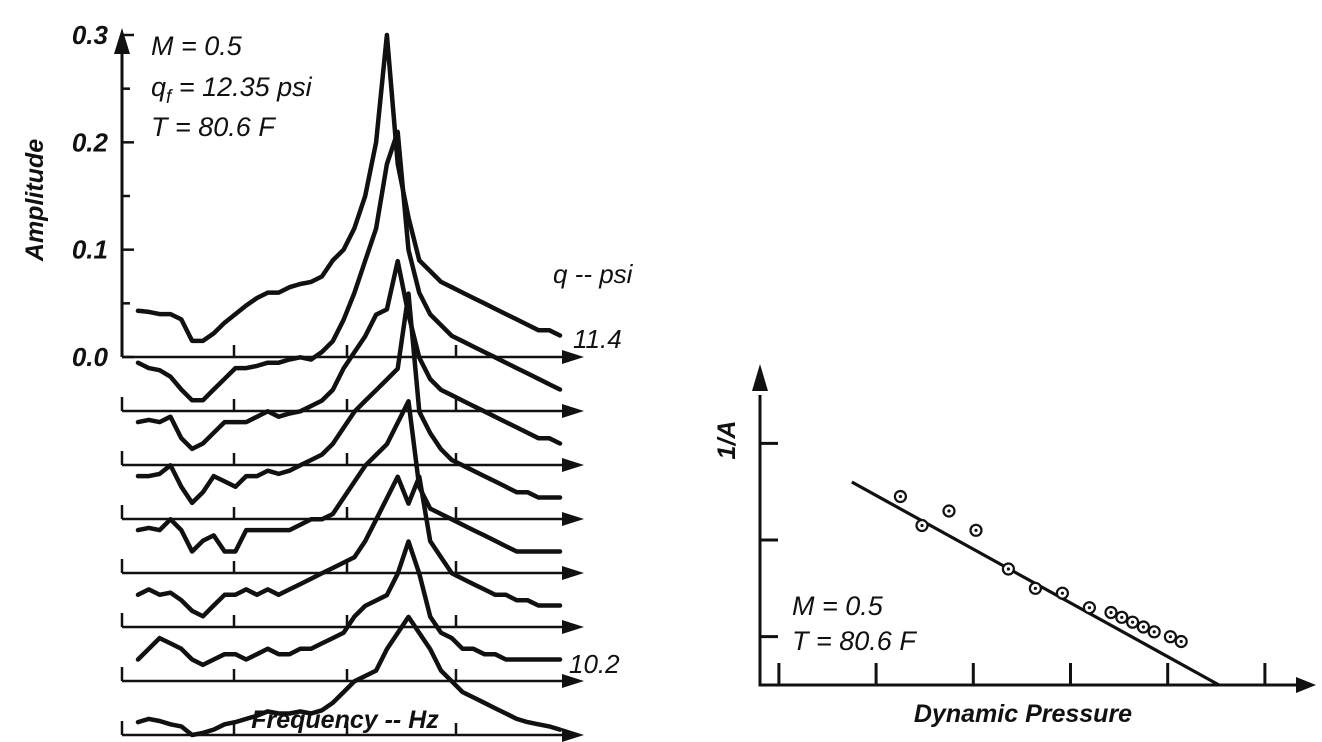 This screenshot has height=742, width=1322. I want to click on y-tick-label: 0.3, so click(90, 35).